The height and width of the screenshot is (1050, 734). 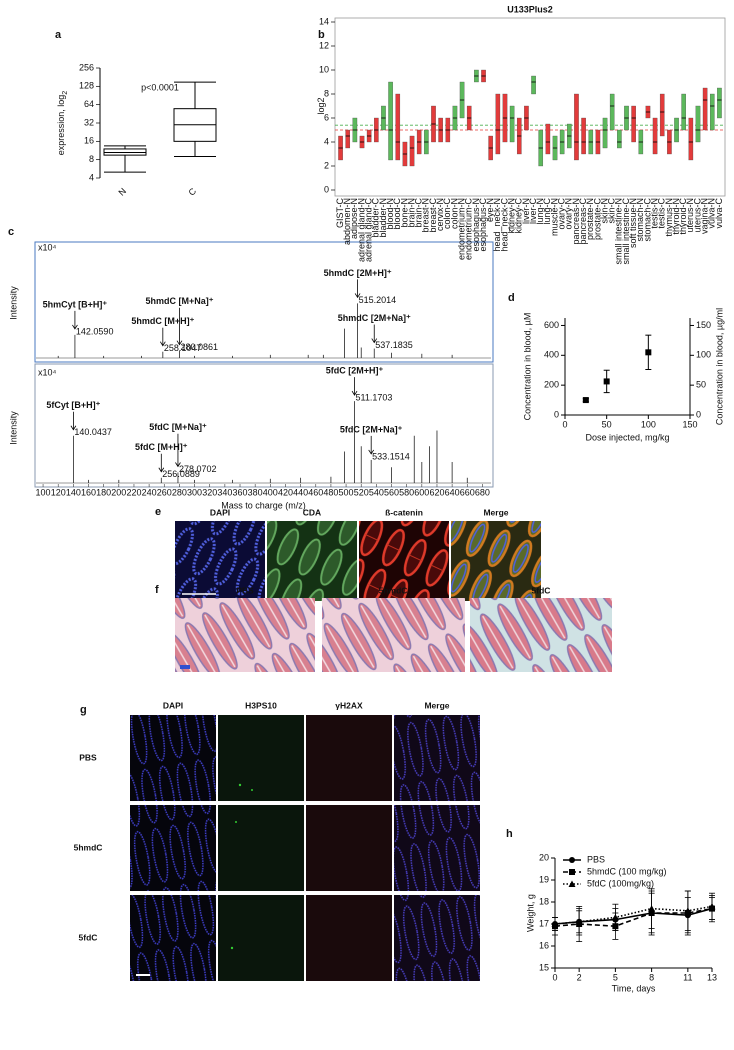 I want to click on y2-tick-label: 50, so click(x=701, y=385).